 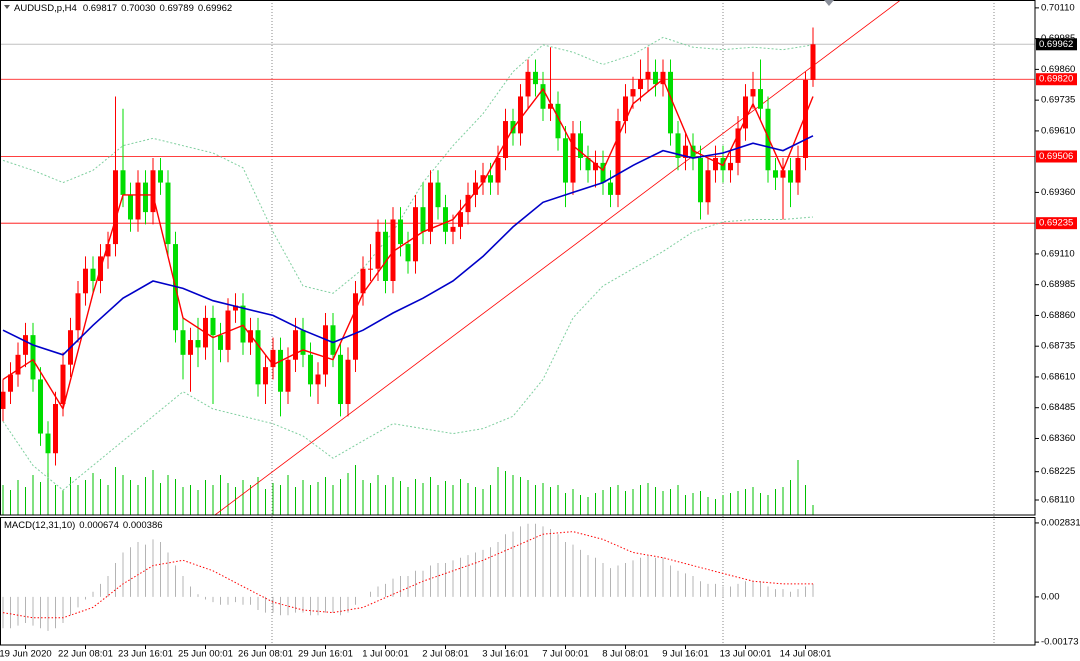 What do you see at coordinates (1058, 346) in the screenshot?
I see `y-tick-label: 0.68735` at bounding box center [1058, 346].